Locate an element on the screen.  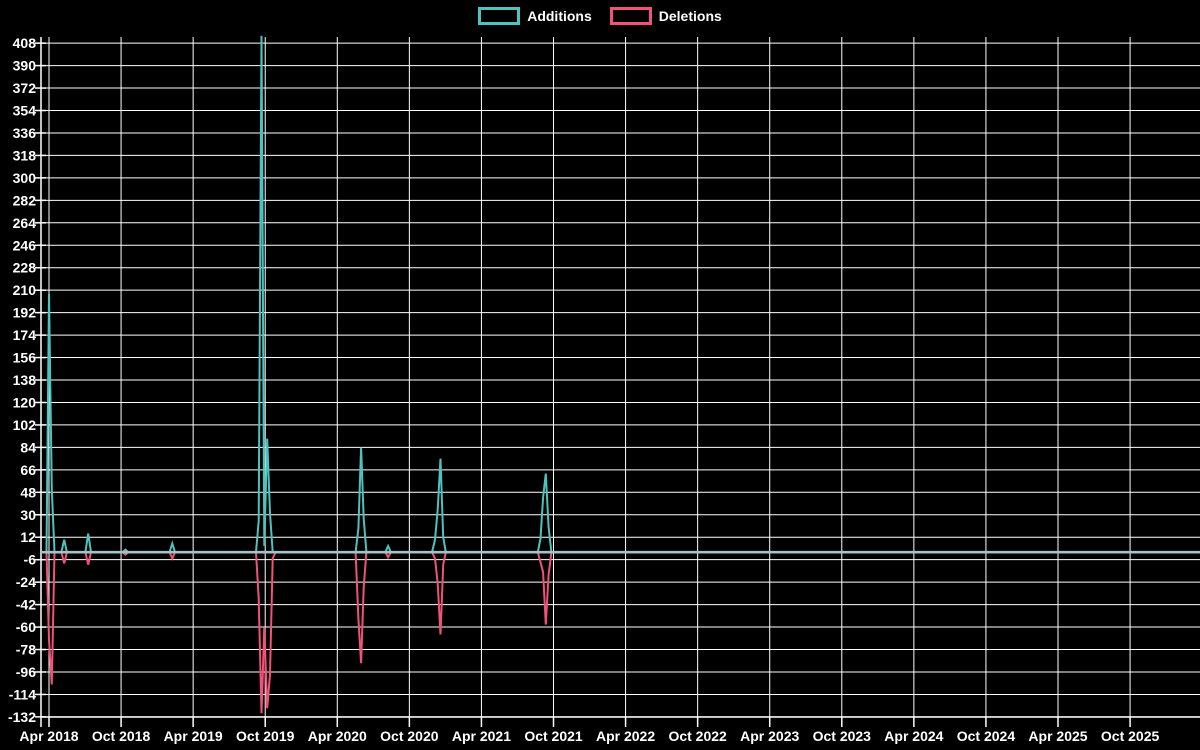
x-axis-tick-label: Apr 2020 is located at coordinates (337, 736).